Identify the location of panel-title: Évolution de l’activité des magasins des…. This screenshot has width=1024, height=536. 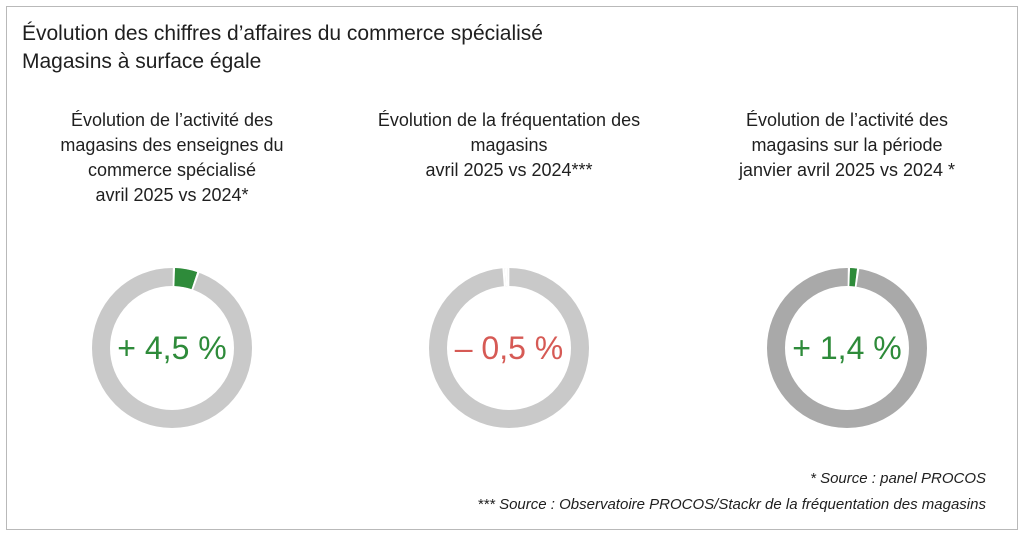
(172, 163).